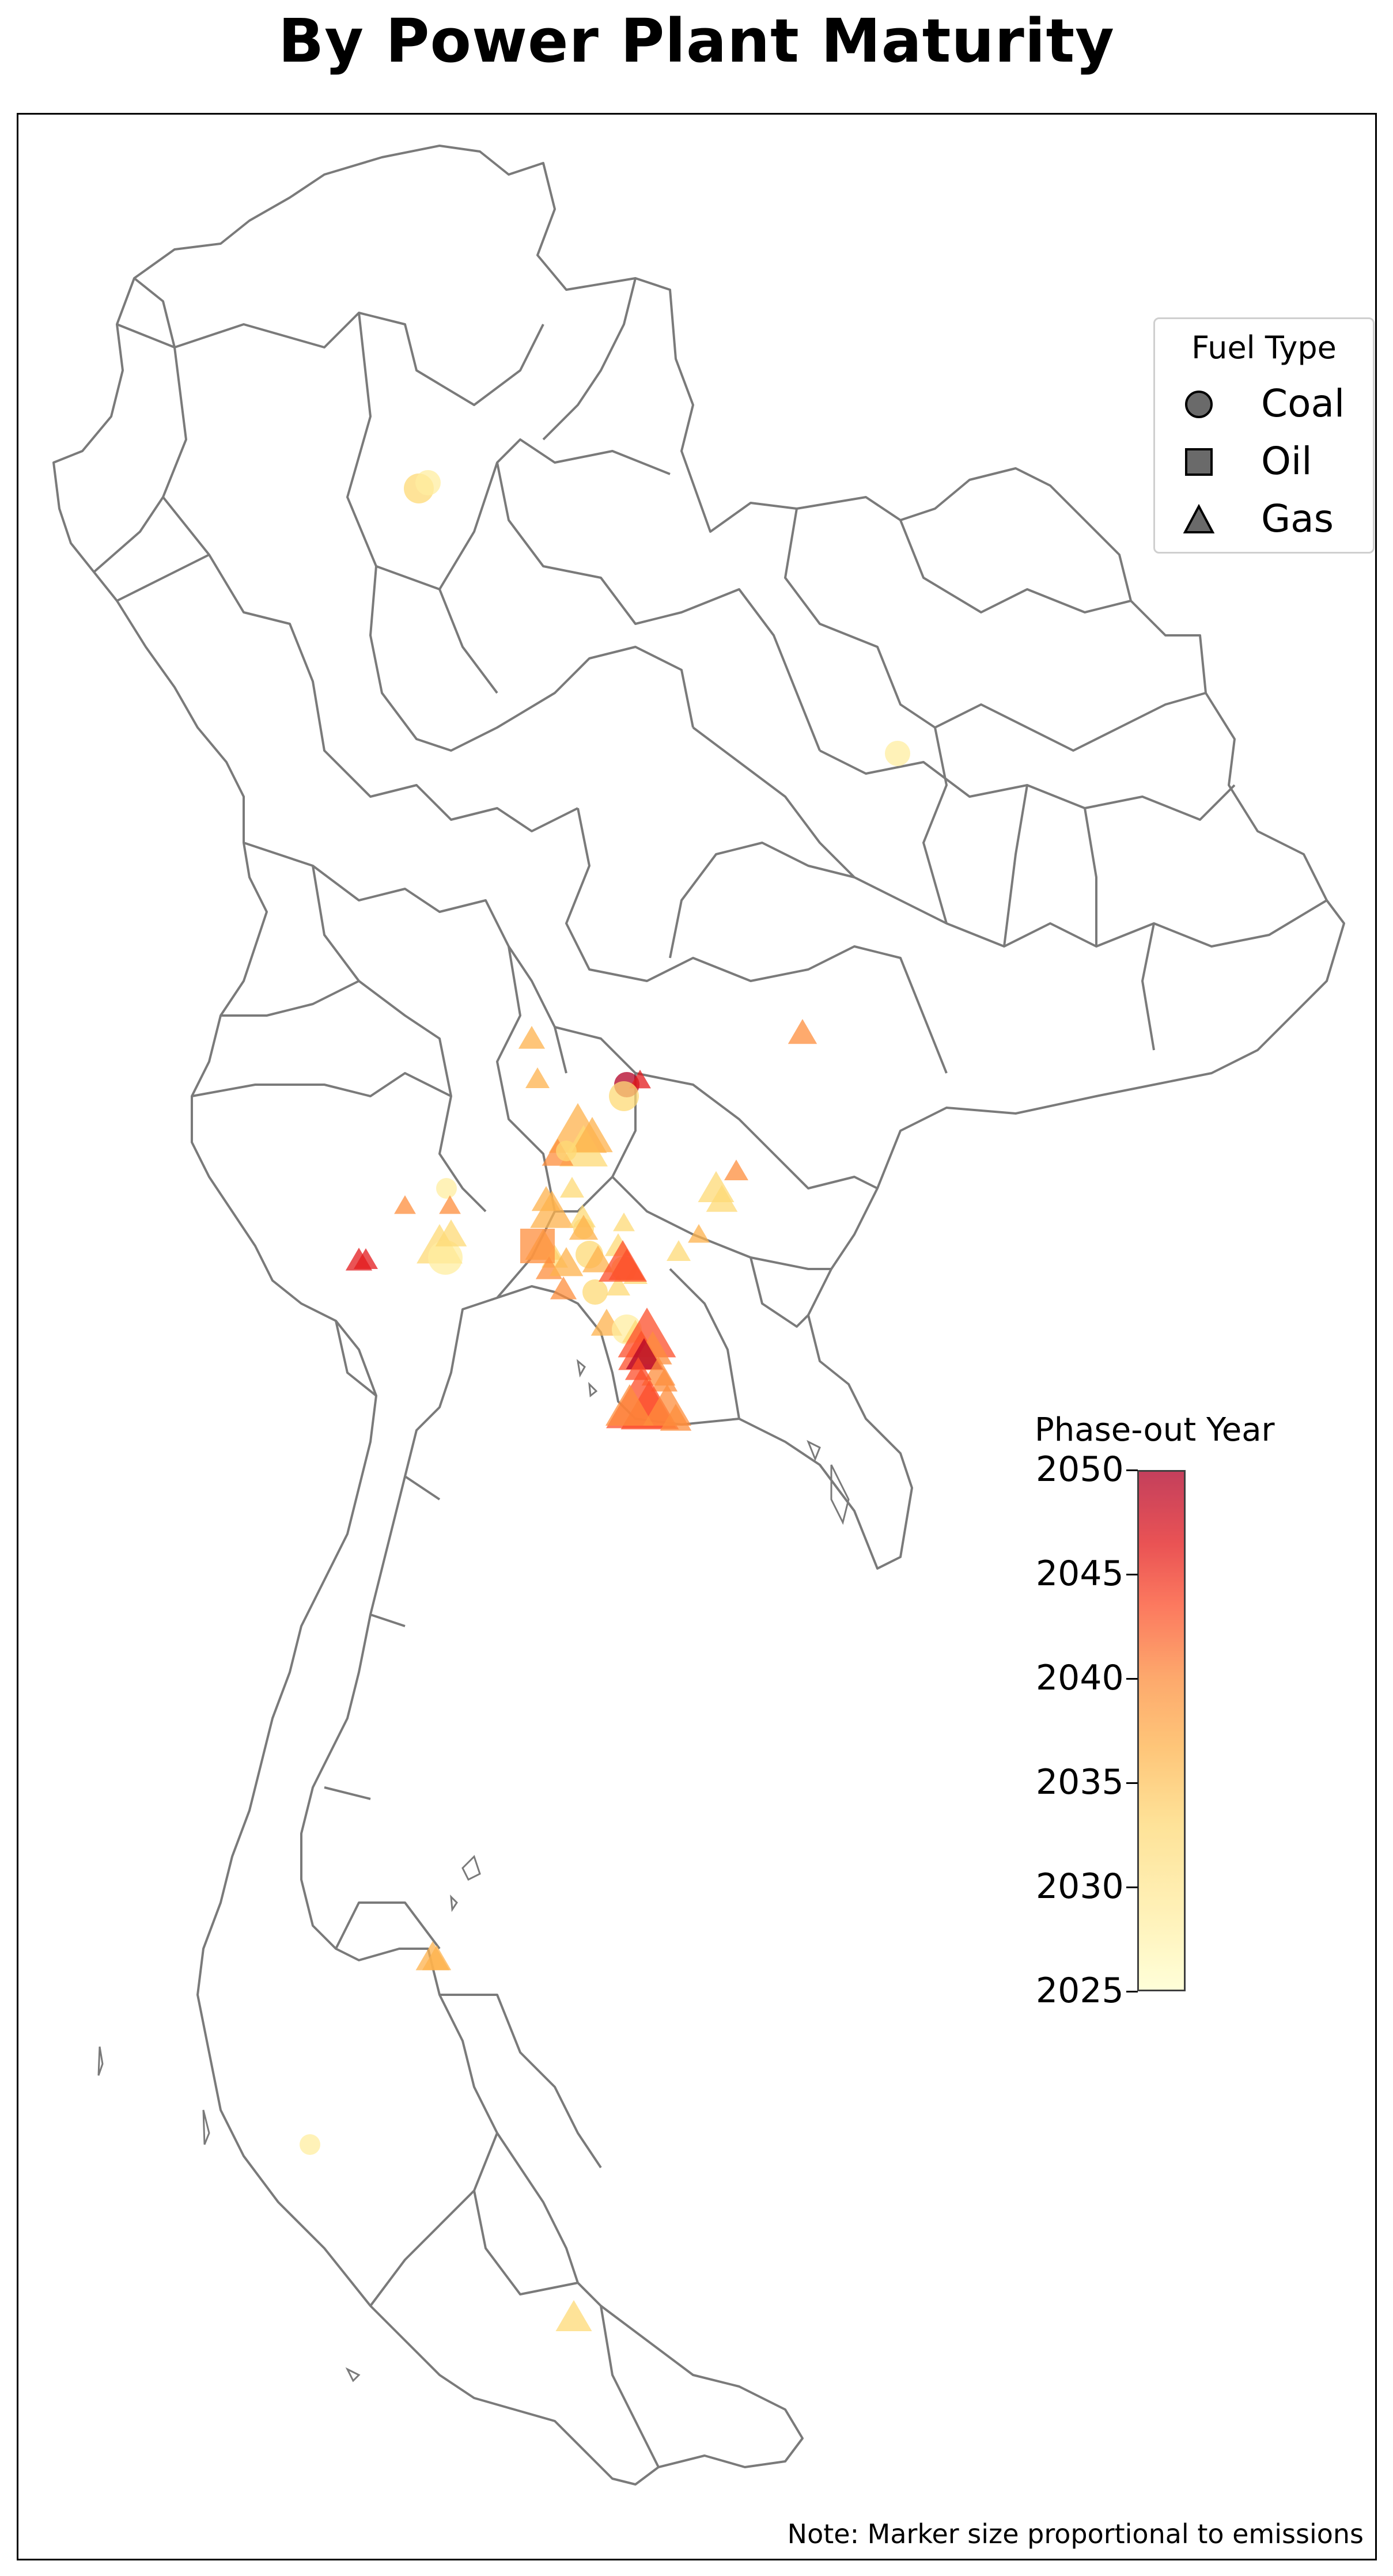 The image size is (1393, 2576). Describe the element at coordinates (1264, 347) in the screenshot. I see `legend-title: Fuel Type` at that location.